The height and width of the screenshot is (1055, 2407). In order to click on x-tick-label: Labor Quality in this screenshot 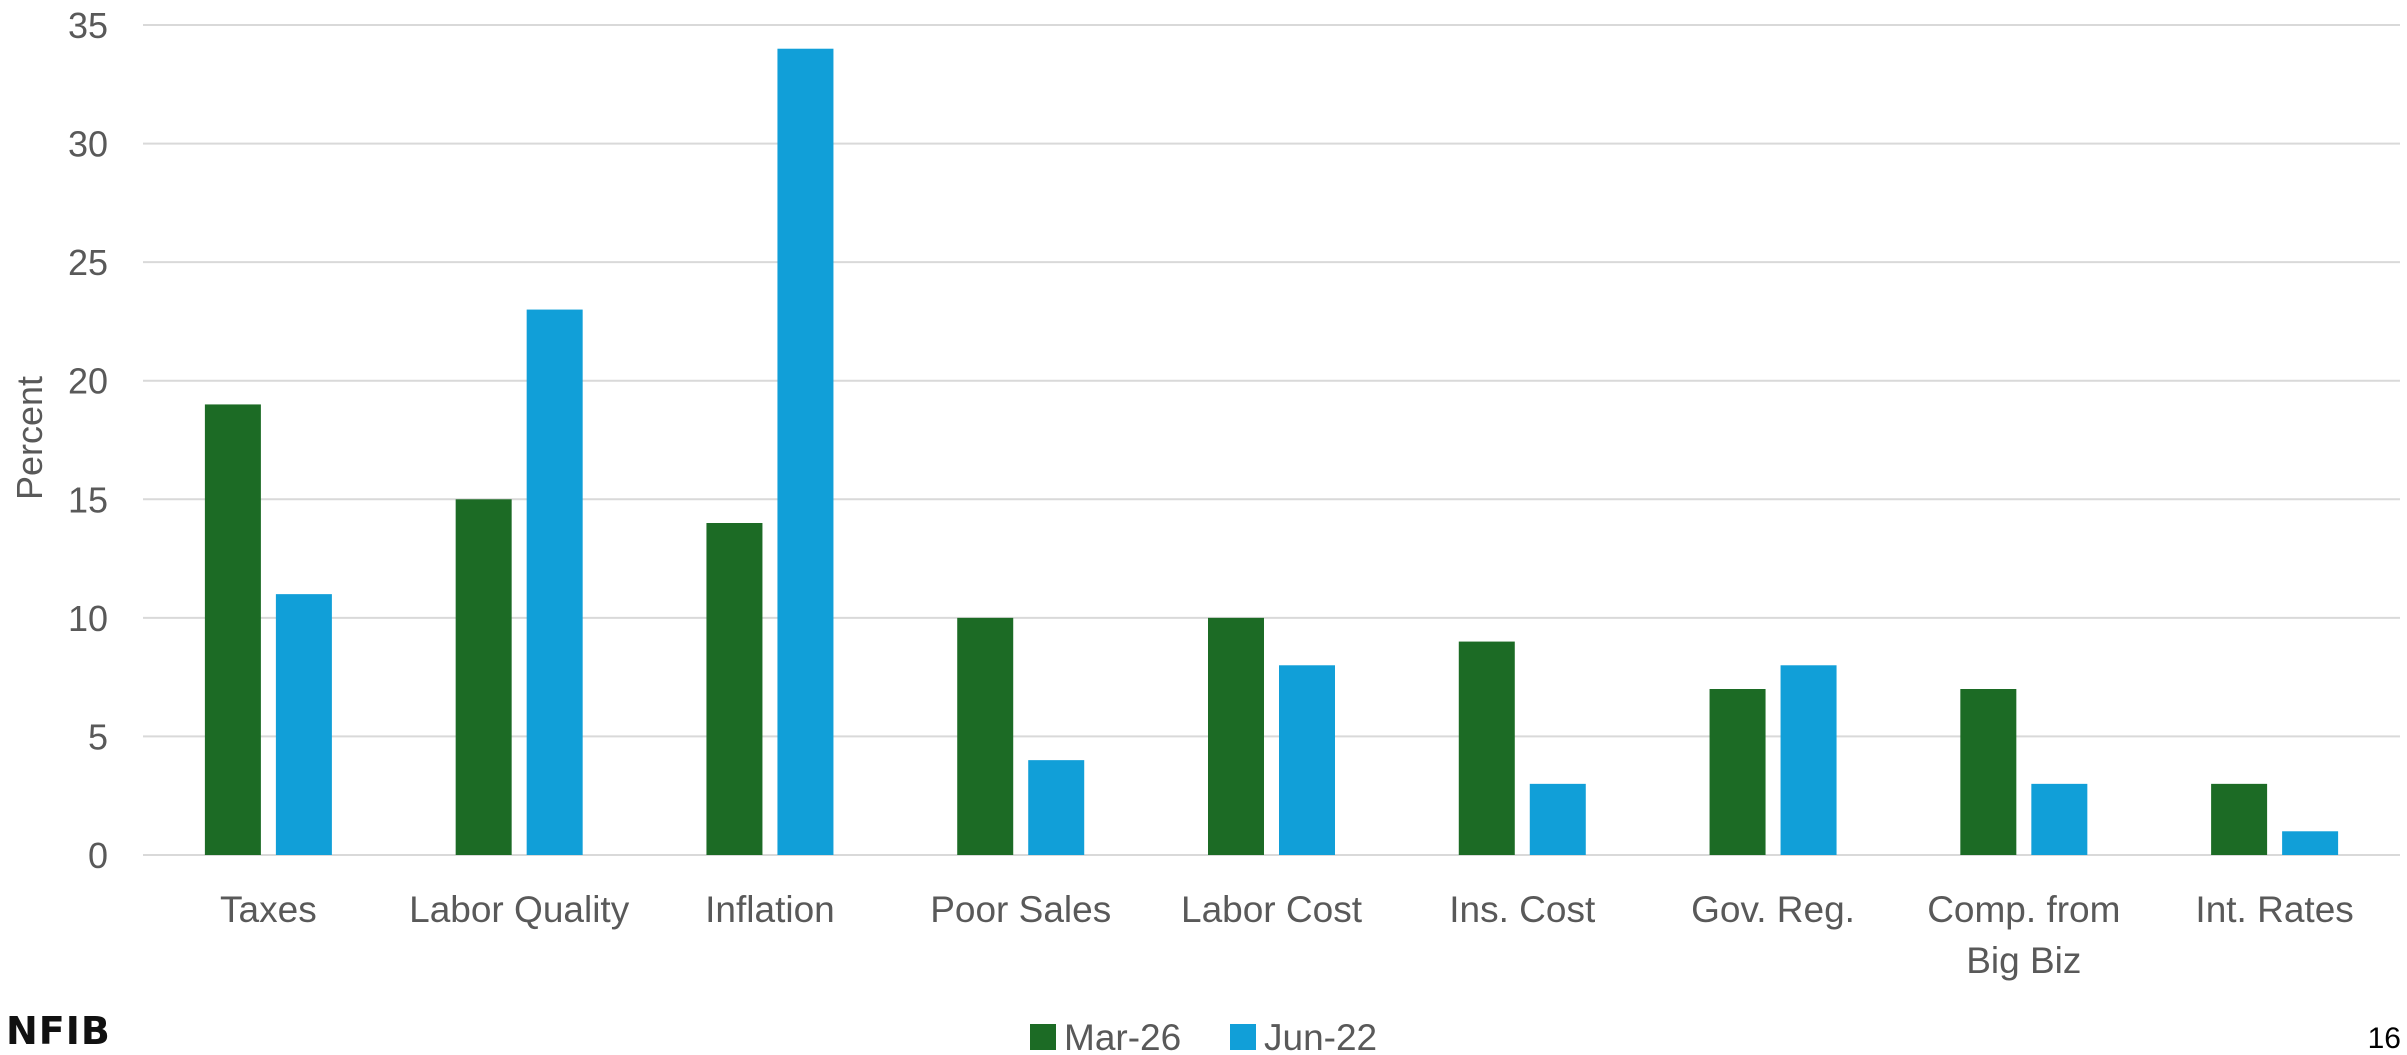, I will do `click(519, 909)`.